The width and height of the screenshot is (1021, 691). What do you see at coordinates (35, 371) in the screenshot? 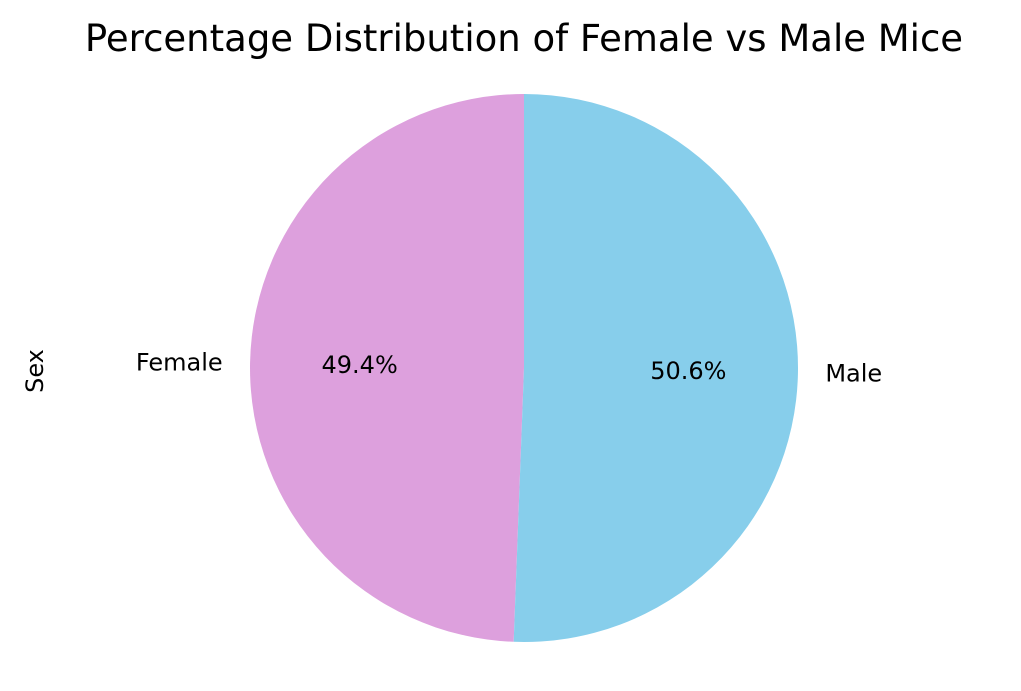
I see `y-axis-label: Sex` at bounding box center [35, 371].